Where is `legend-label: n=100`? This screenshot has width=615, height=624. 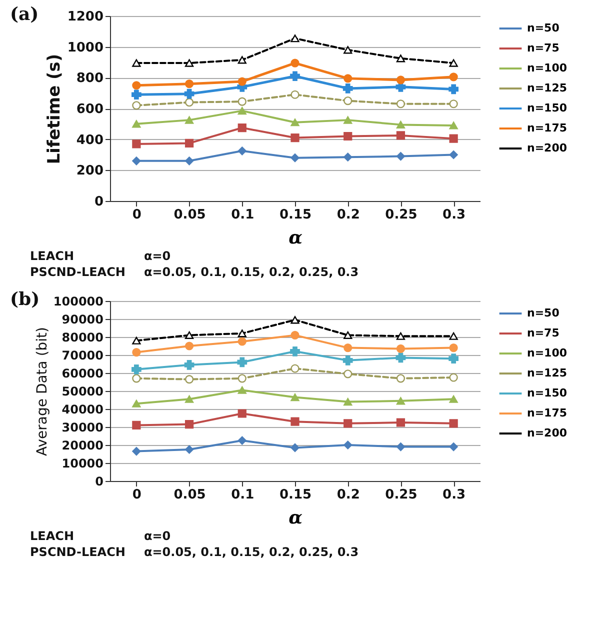 legend-label: n=100 is located at coordinates (547, 353).